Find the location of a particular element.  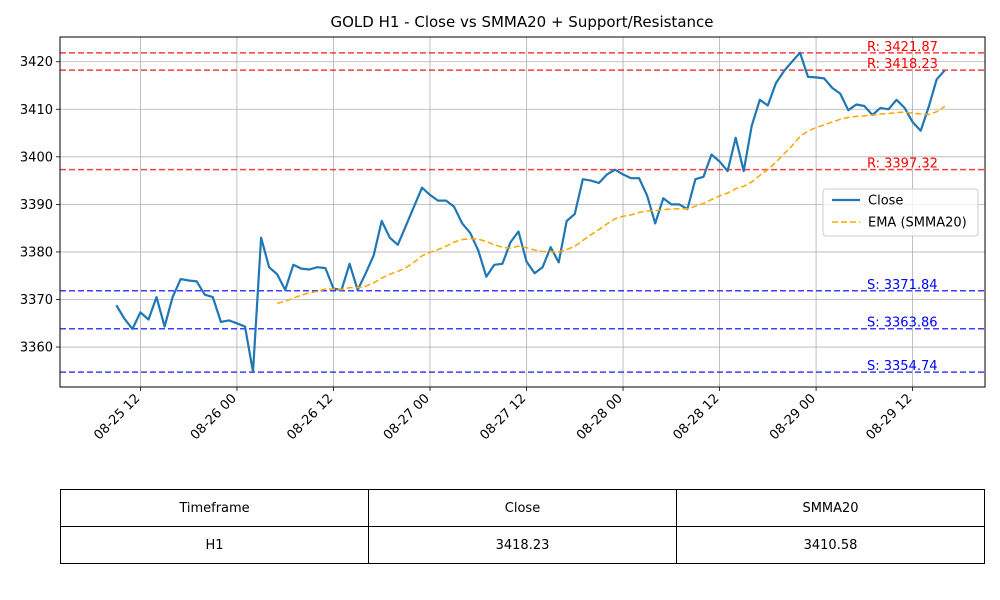

table-header-row: Timeframe Close SMMA20 is located at coordinates (522, 508).